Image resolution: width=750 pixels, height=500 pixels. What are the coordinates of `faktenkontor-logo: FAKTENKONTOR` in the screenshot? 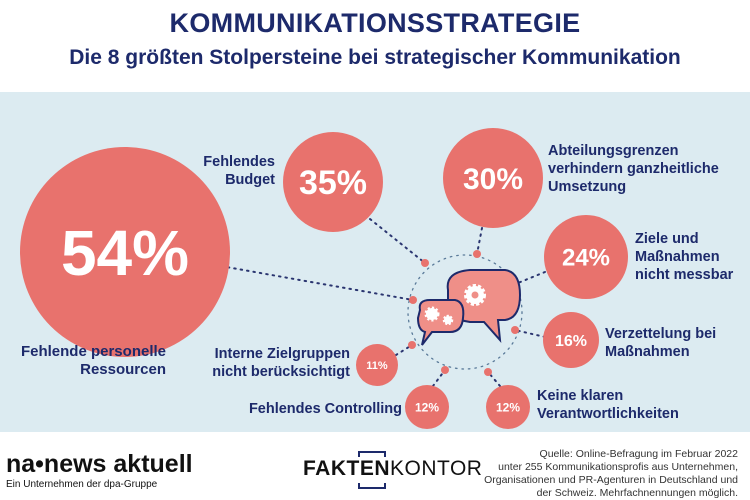 It's located at (392, 469).